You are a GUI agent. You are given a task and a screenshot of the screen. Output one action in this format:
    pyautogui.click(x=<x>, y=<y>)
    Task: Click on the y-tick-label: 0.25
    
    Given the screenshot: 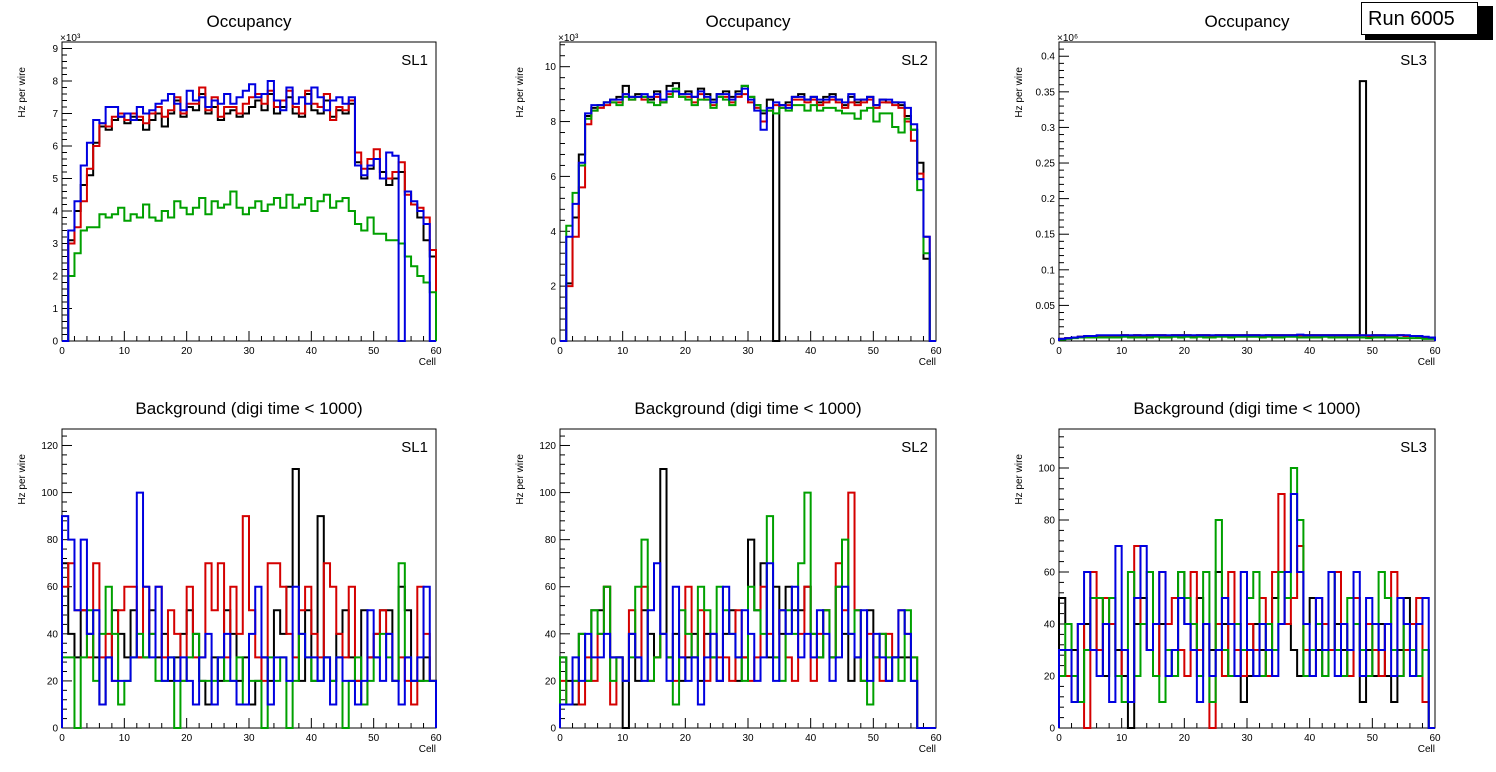 What is the action you would take?
    pyautogui.click(x=1046, y=164)
    